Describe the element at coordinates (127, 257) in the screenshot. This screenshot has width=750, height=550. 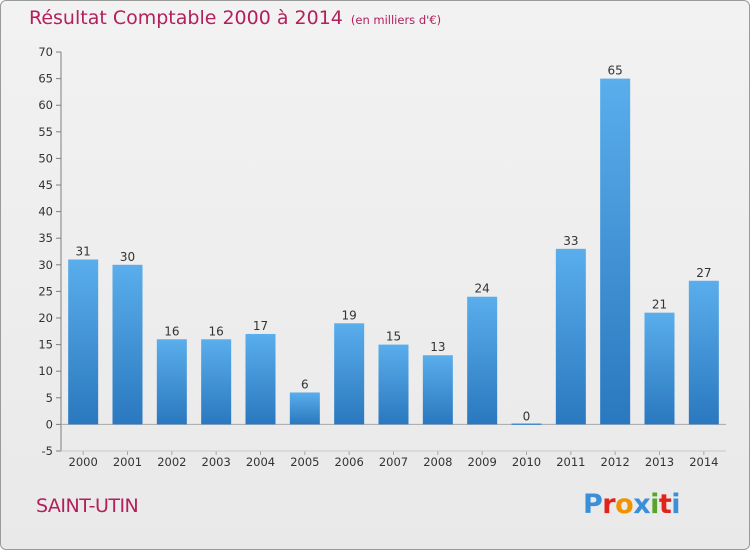
I see `data-label: 30` at that location.